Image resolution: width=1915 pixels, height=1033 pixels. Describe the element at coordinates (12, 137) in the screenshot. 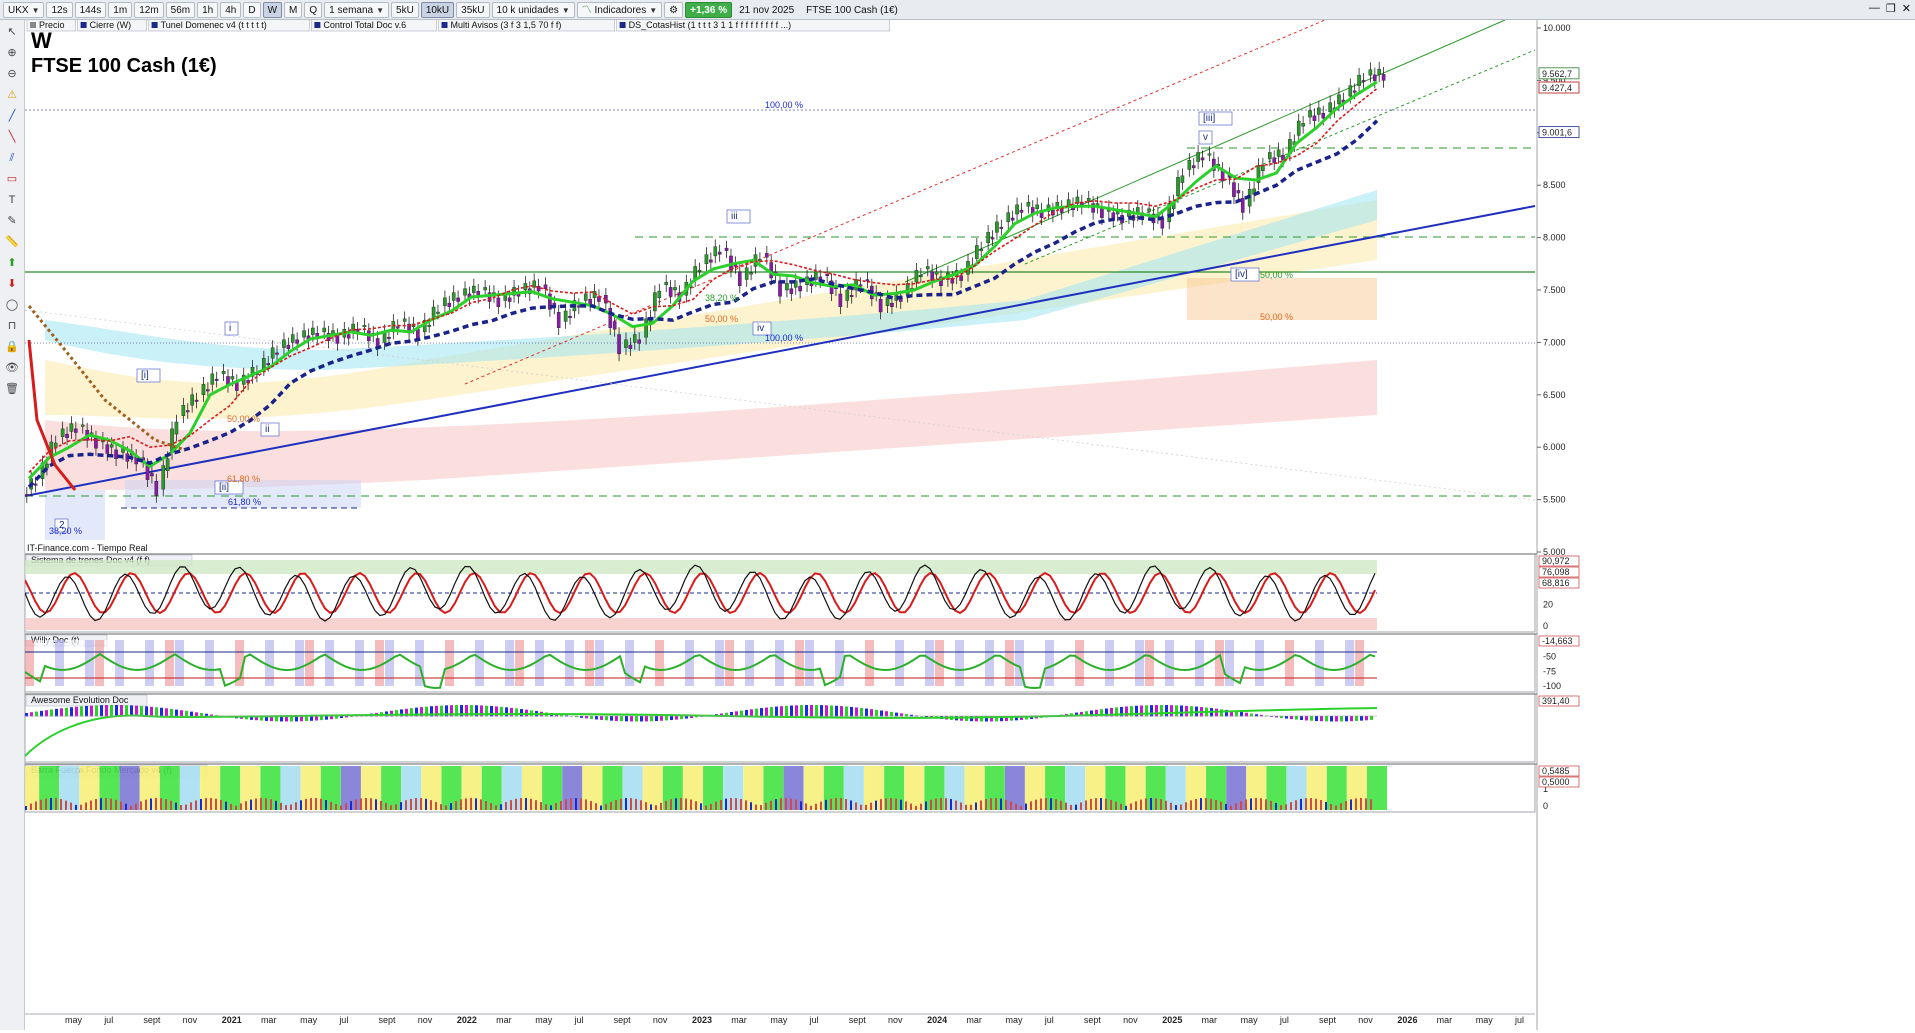

I see `trendline-icon: ╲` at that location.